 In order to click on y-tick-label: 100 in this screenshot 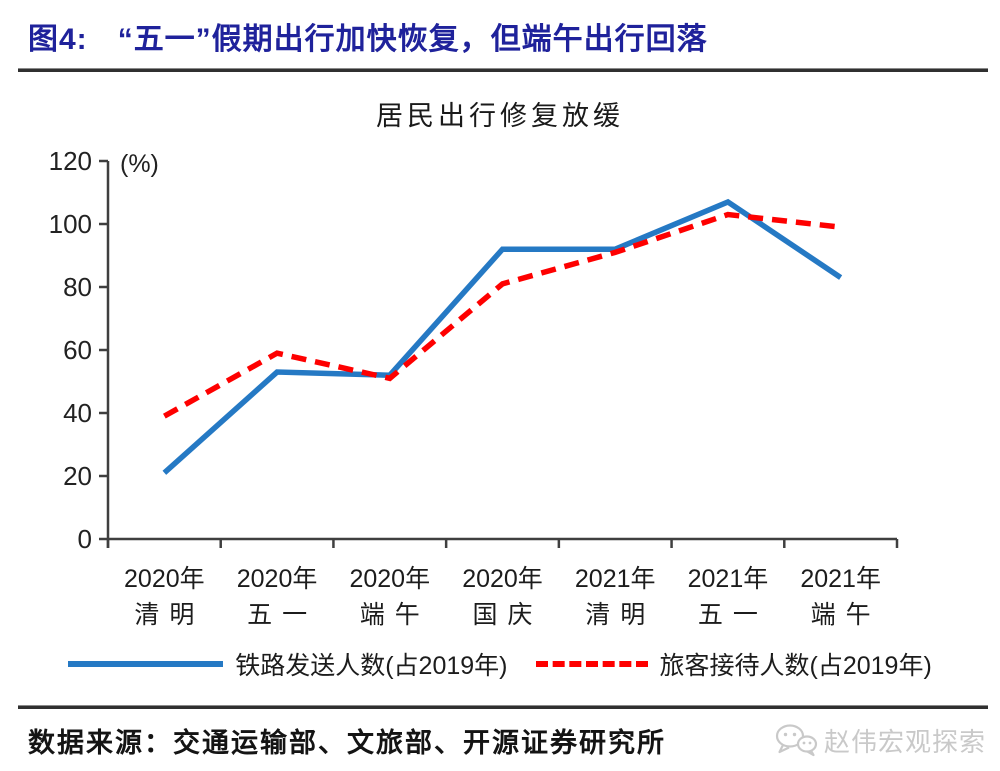, I will do `click(70, 224)`.